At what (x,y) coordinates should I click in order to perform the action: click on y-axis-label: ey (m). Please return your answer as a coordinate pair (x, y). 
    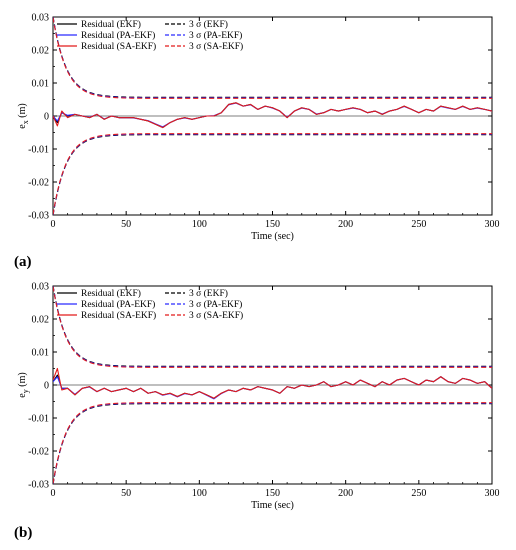
    Looking at the image, I should click on (23, 384).